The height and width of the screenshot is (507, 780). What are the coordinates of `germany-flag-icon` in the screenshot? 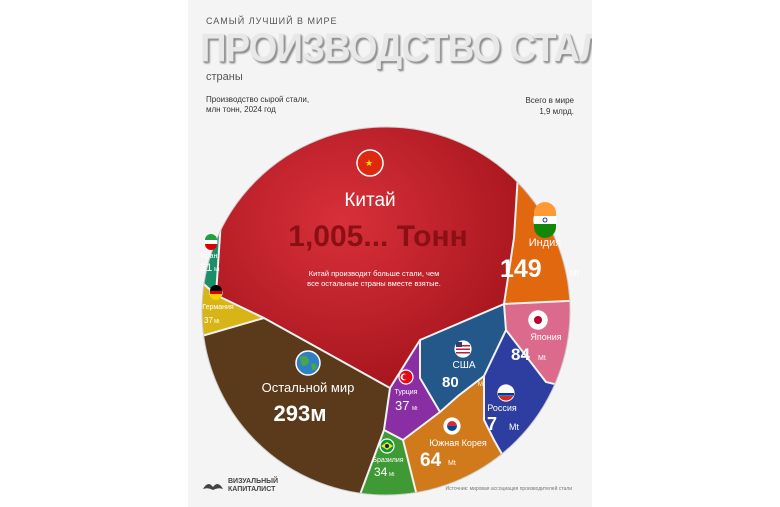 It's located at (216, 292).